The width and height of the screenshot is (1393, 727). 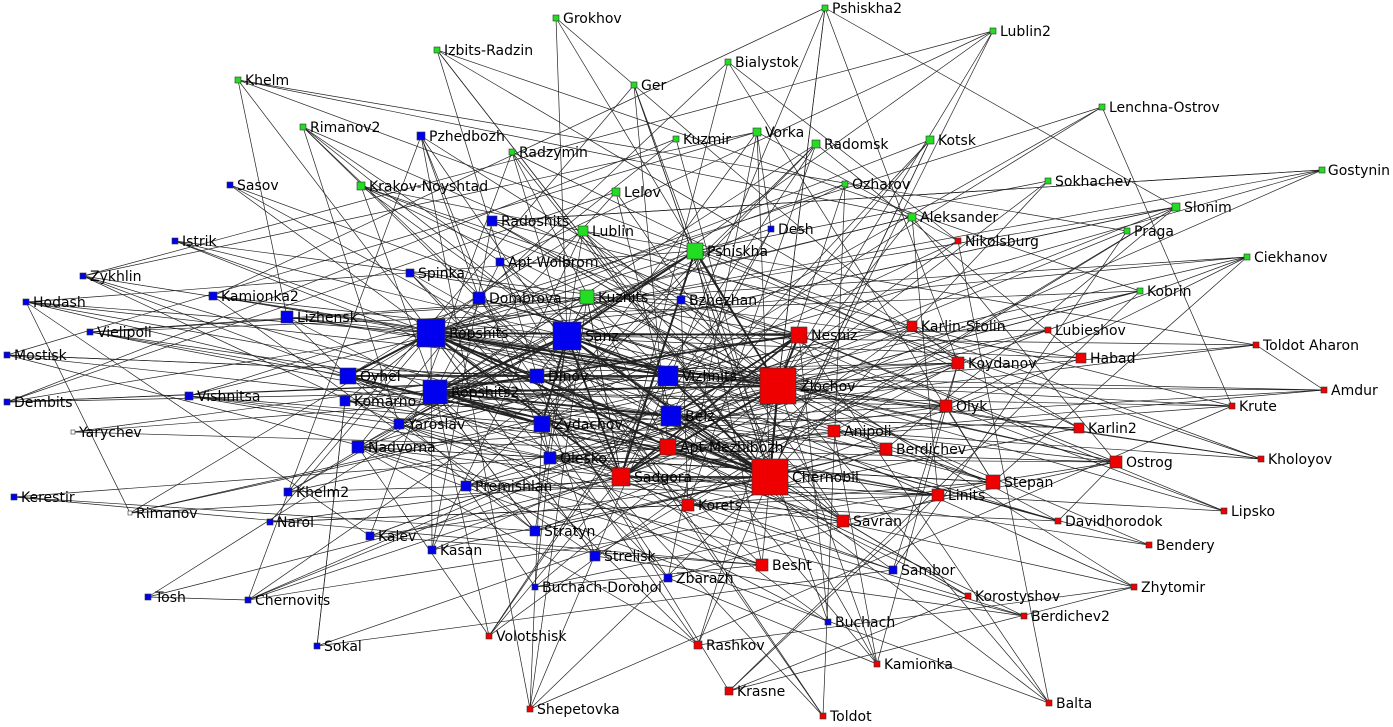 What do you see at coordinates (553, 263) in the screenshot?
I see `node-label: Apt-Wolbrom` at bounding box center [553, 263].